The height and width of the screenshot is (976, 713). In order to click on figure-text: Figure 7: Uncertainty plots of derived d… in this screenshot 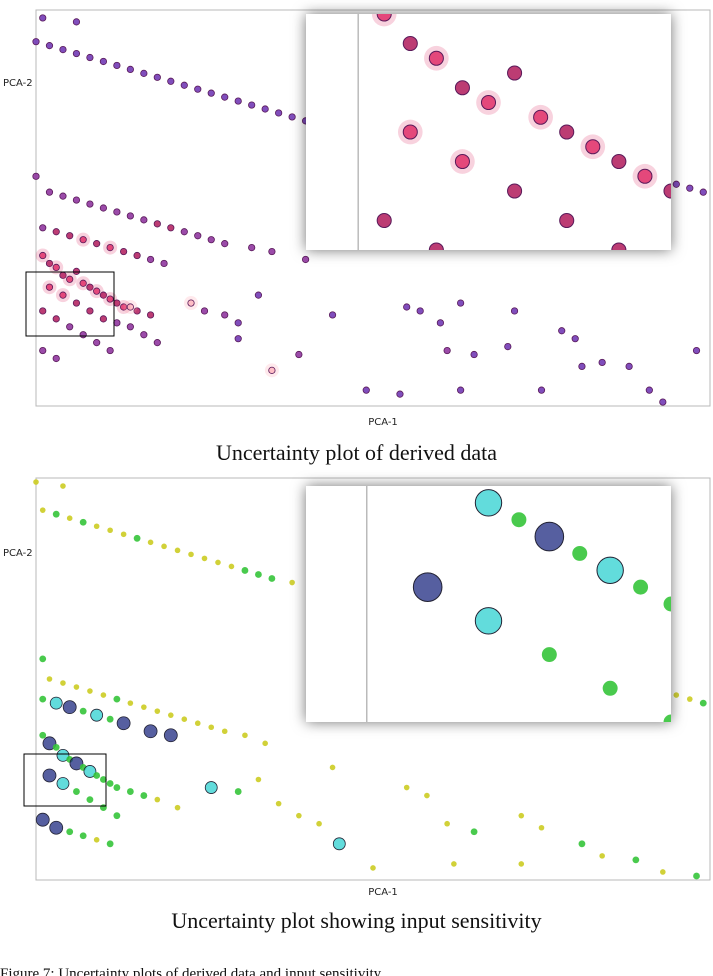, I will do `click(191, 971)`.